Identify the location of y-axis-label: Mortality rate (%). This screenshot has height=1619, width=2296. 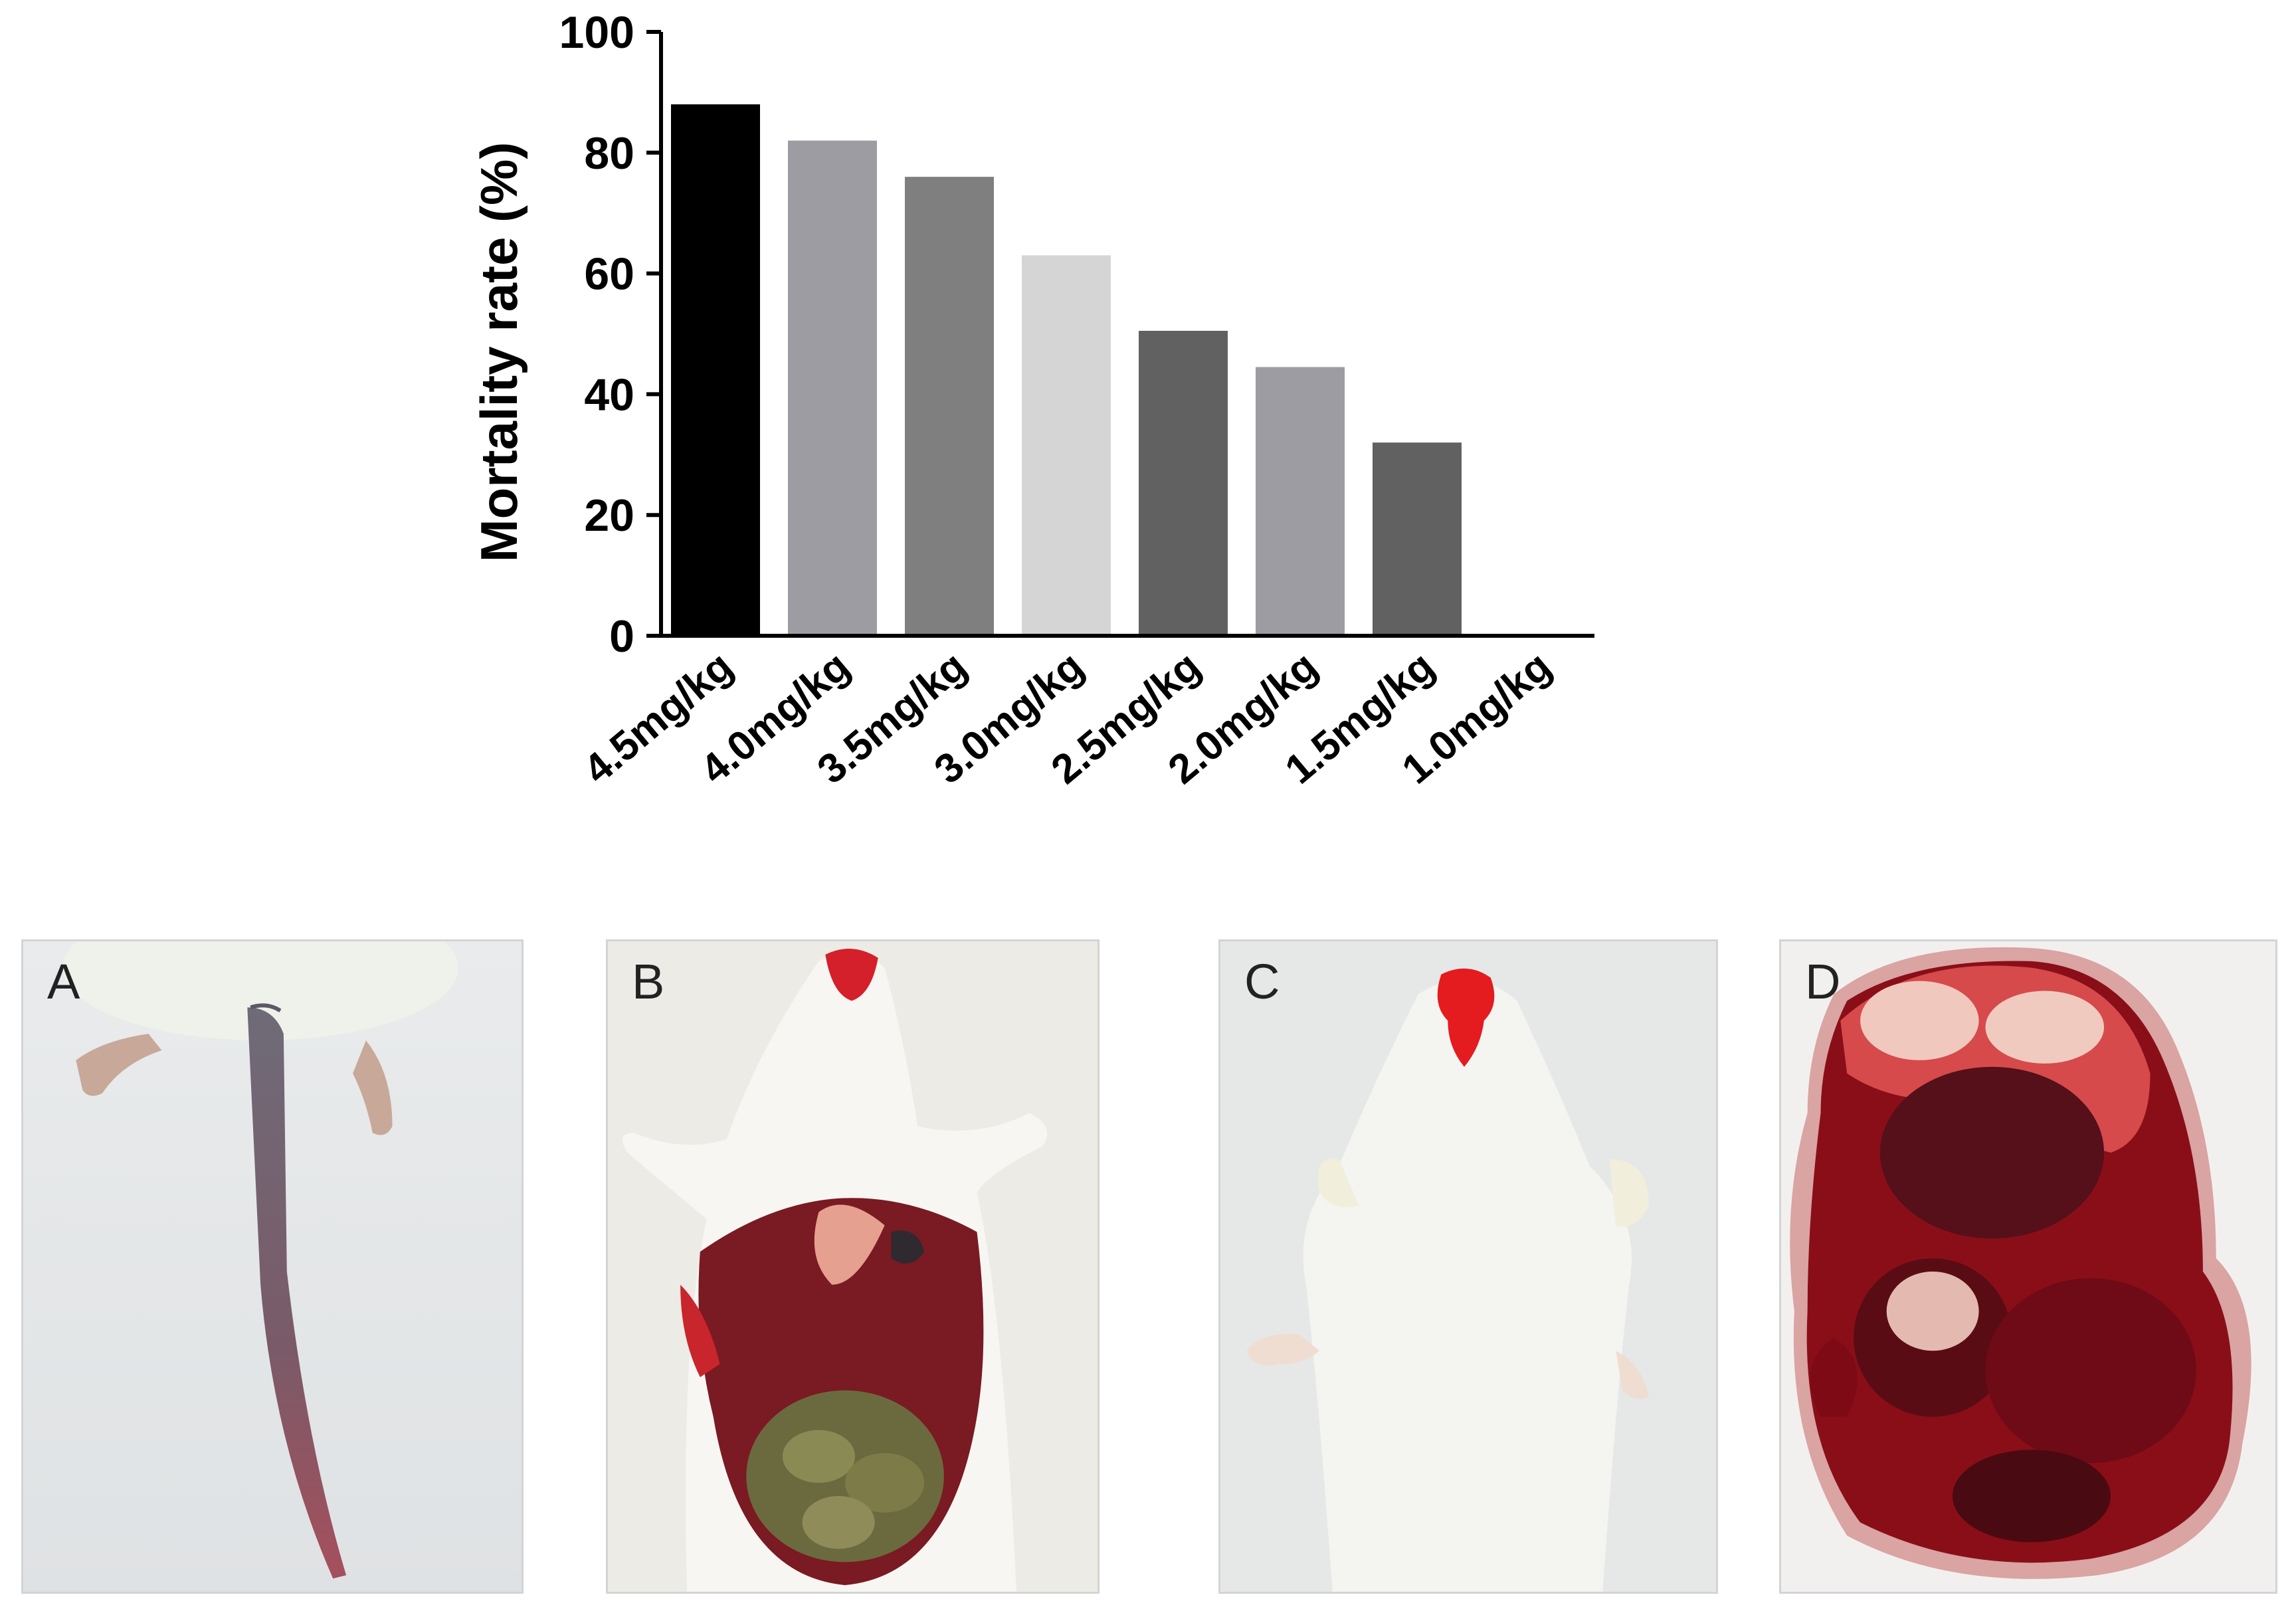
(499, 352).